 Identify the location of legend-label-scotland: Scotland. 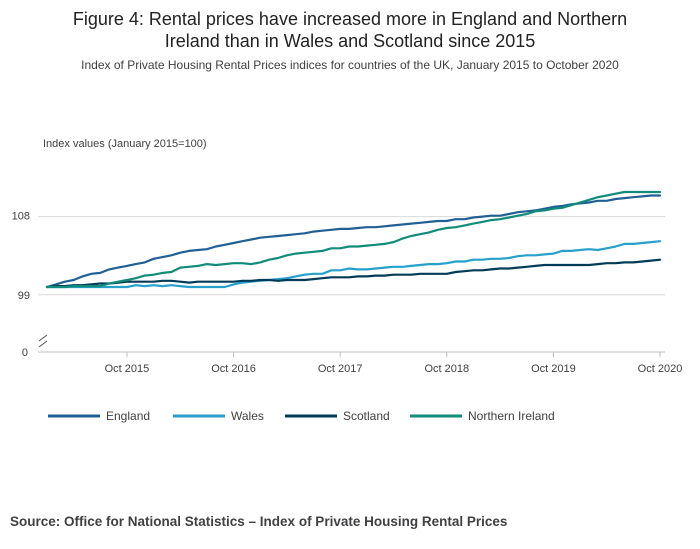
(366, 416).